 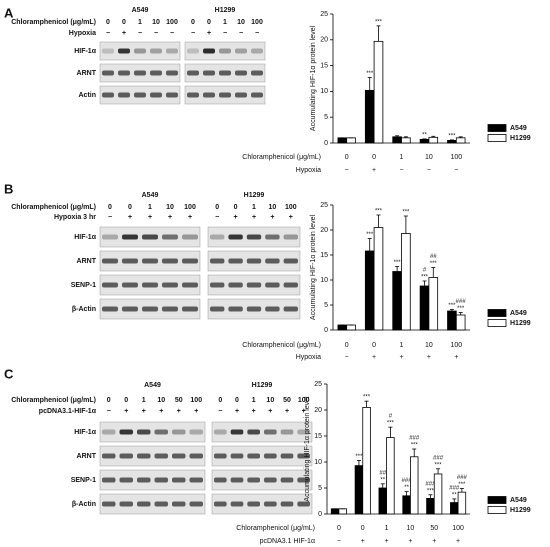 I want to click on lane-label: 100, so click(x=291, y=207).